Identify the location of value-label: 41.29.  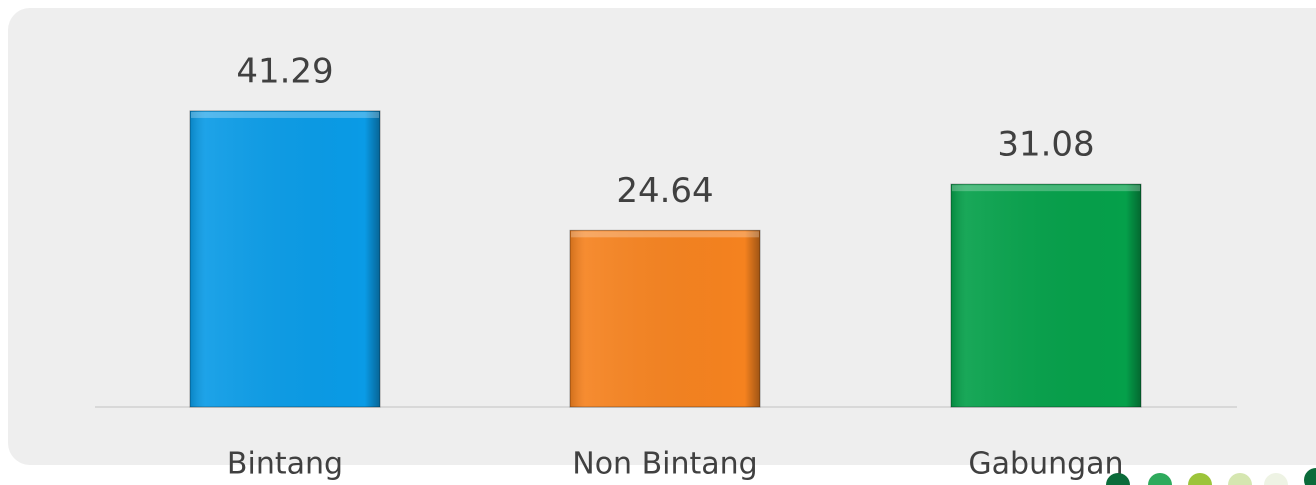
(284, 71).